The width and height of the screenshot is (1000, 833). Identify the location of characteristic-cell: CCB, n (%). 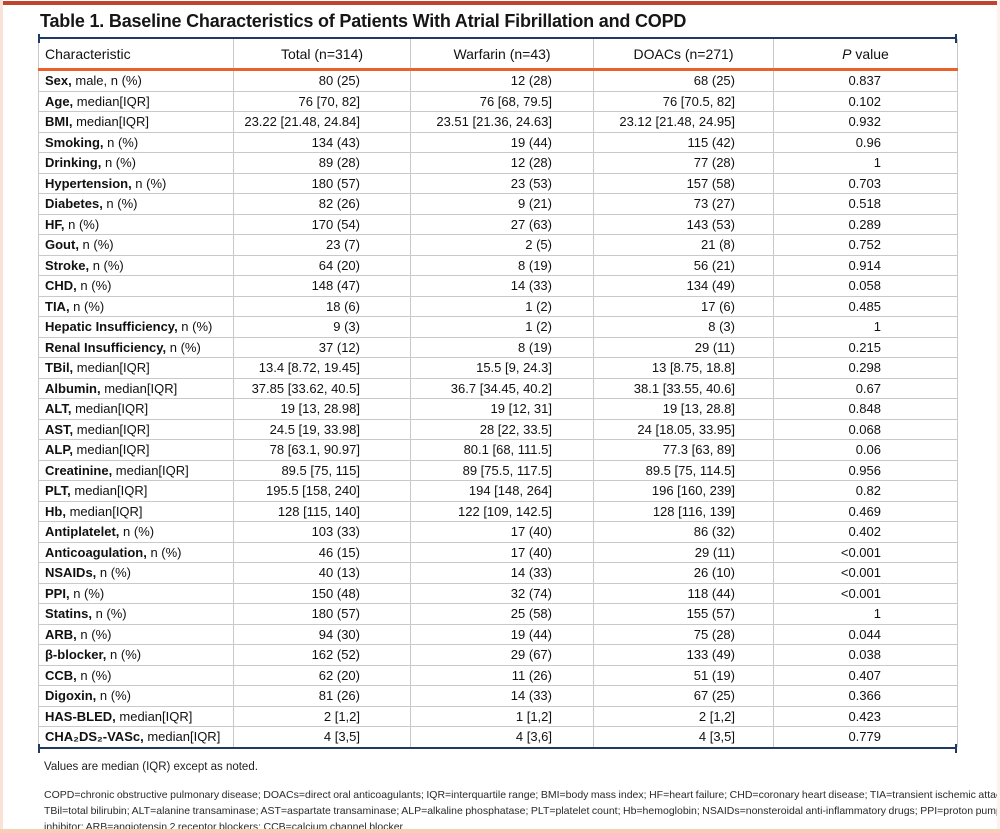
(136, 675).